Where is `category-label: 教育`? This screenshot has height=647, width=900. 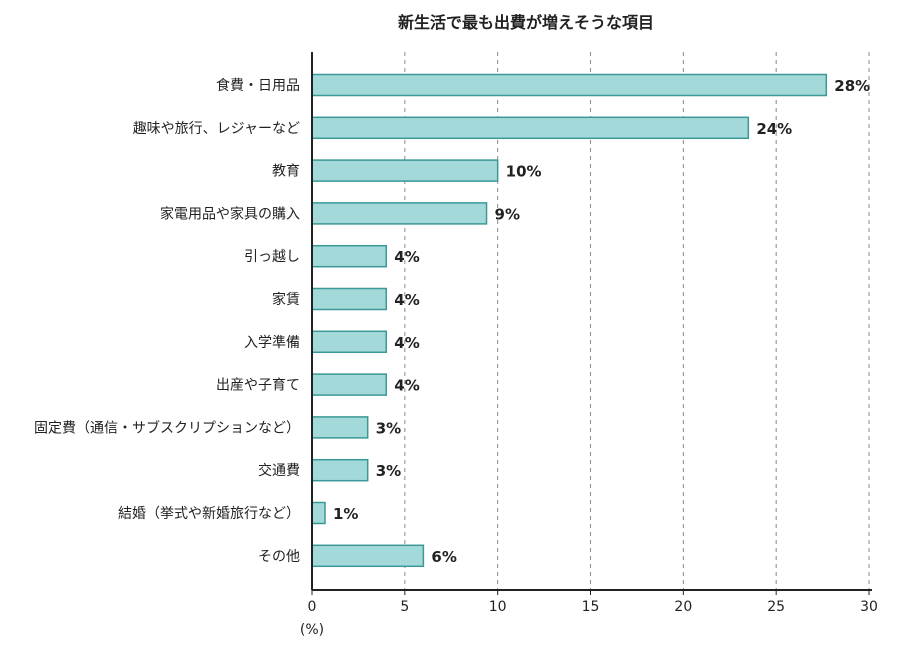 category-label: 教育 is located at coordinates (286, 172).